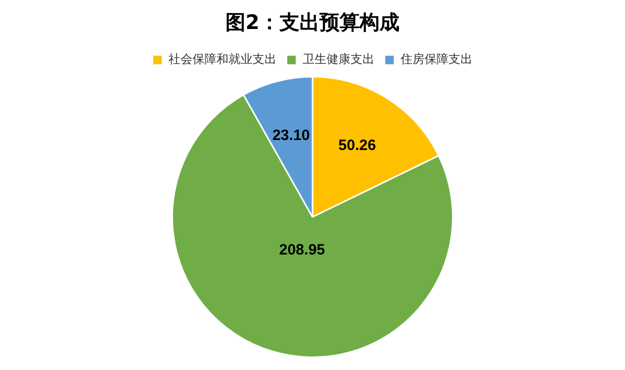 This screenshot has height=370, width=625. What do you see at coordinates (302, 250) in the screenshot?
I see `data-label: 208.95` at bounding box center [302, 250].